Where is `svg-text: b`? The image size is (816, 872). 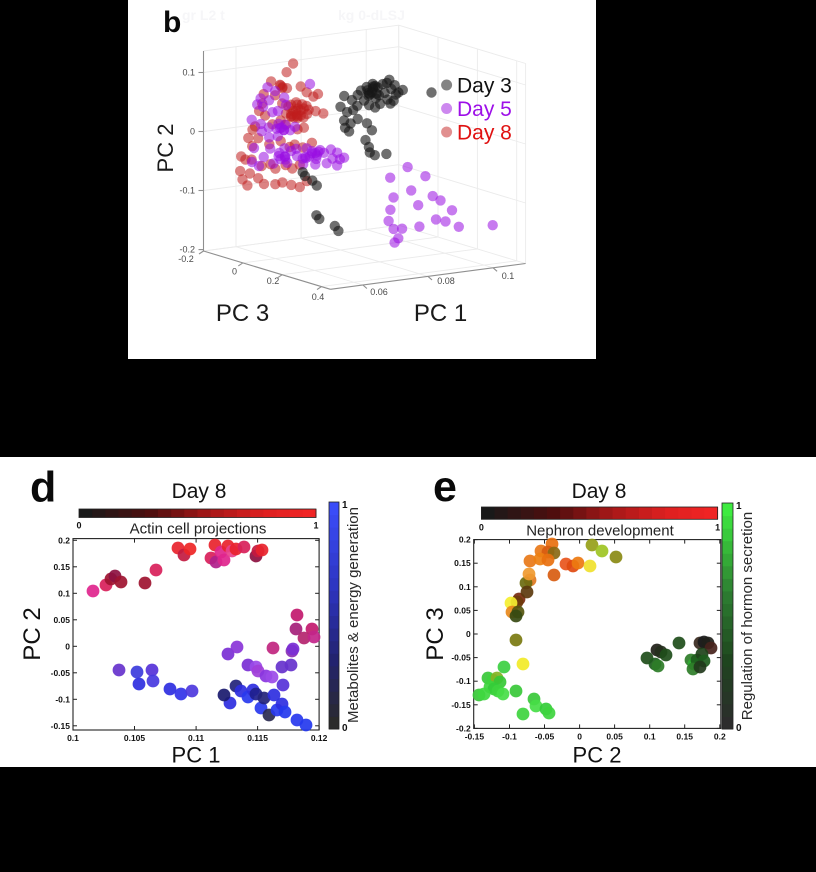
svg-text: b is located at coordinates (172, 22).